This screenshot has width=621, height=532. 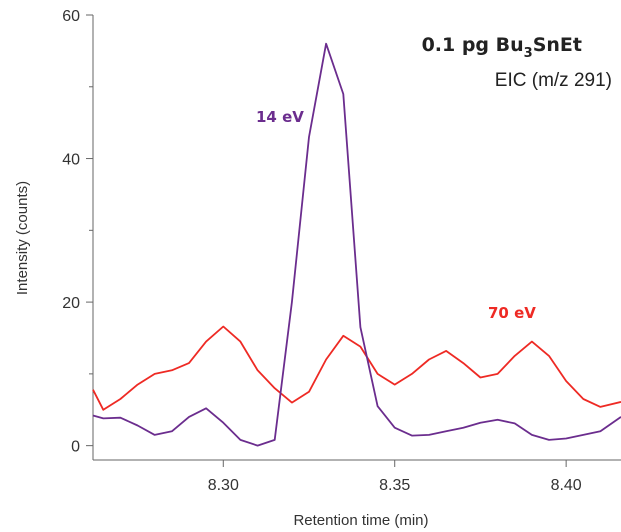 I want to click on x-tick-label: 8.30, so click(x=223, y=485).